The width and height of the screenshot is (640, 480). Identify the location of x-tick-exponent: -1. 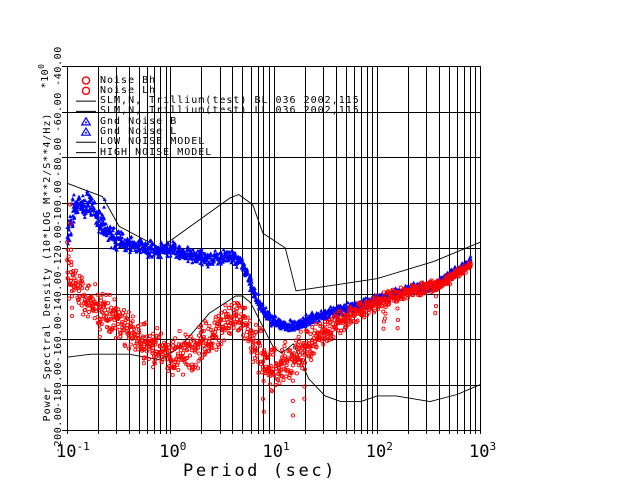
(83, 446).